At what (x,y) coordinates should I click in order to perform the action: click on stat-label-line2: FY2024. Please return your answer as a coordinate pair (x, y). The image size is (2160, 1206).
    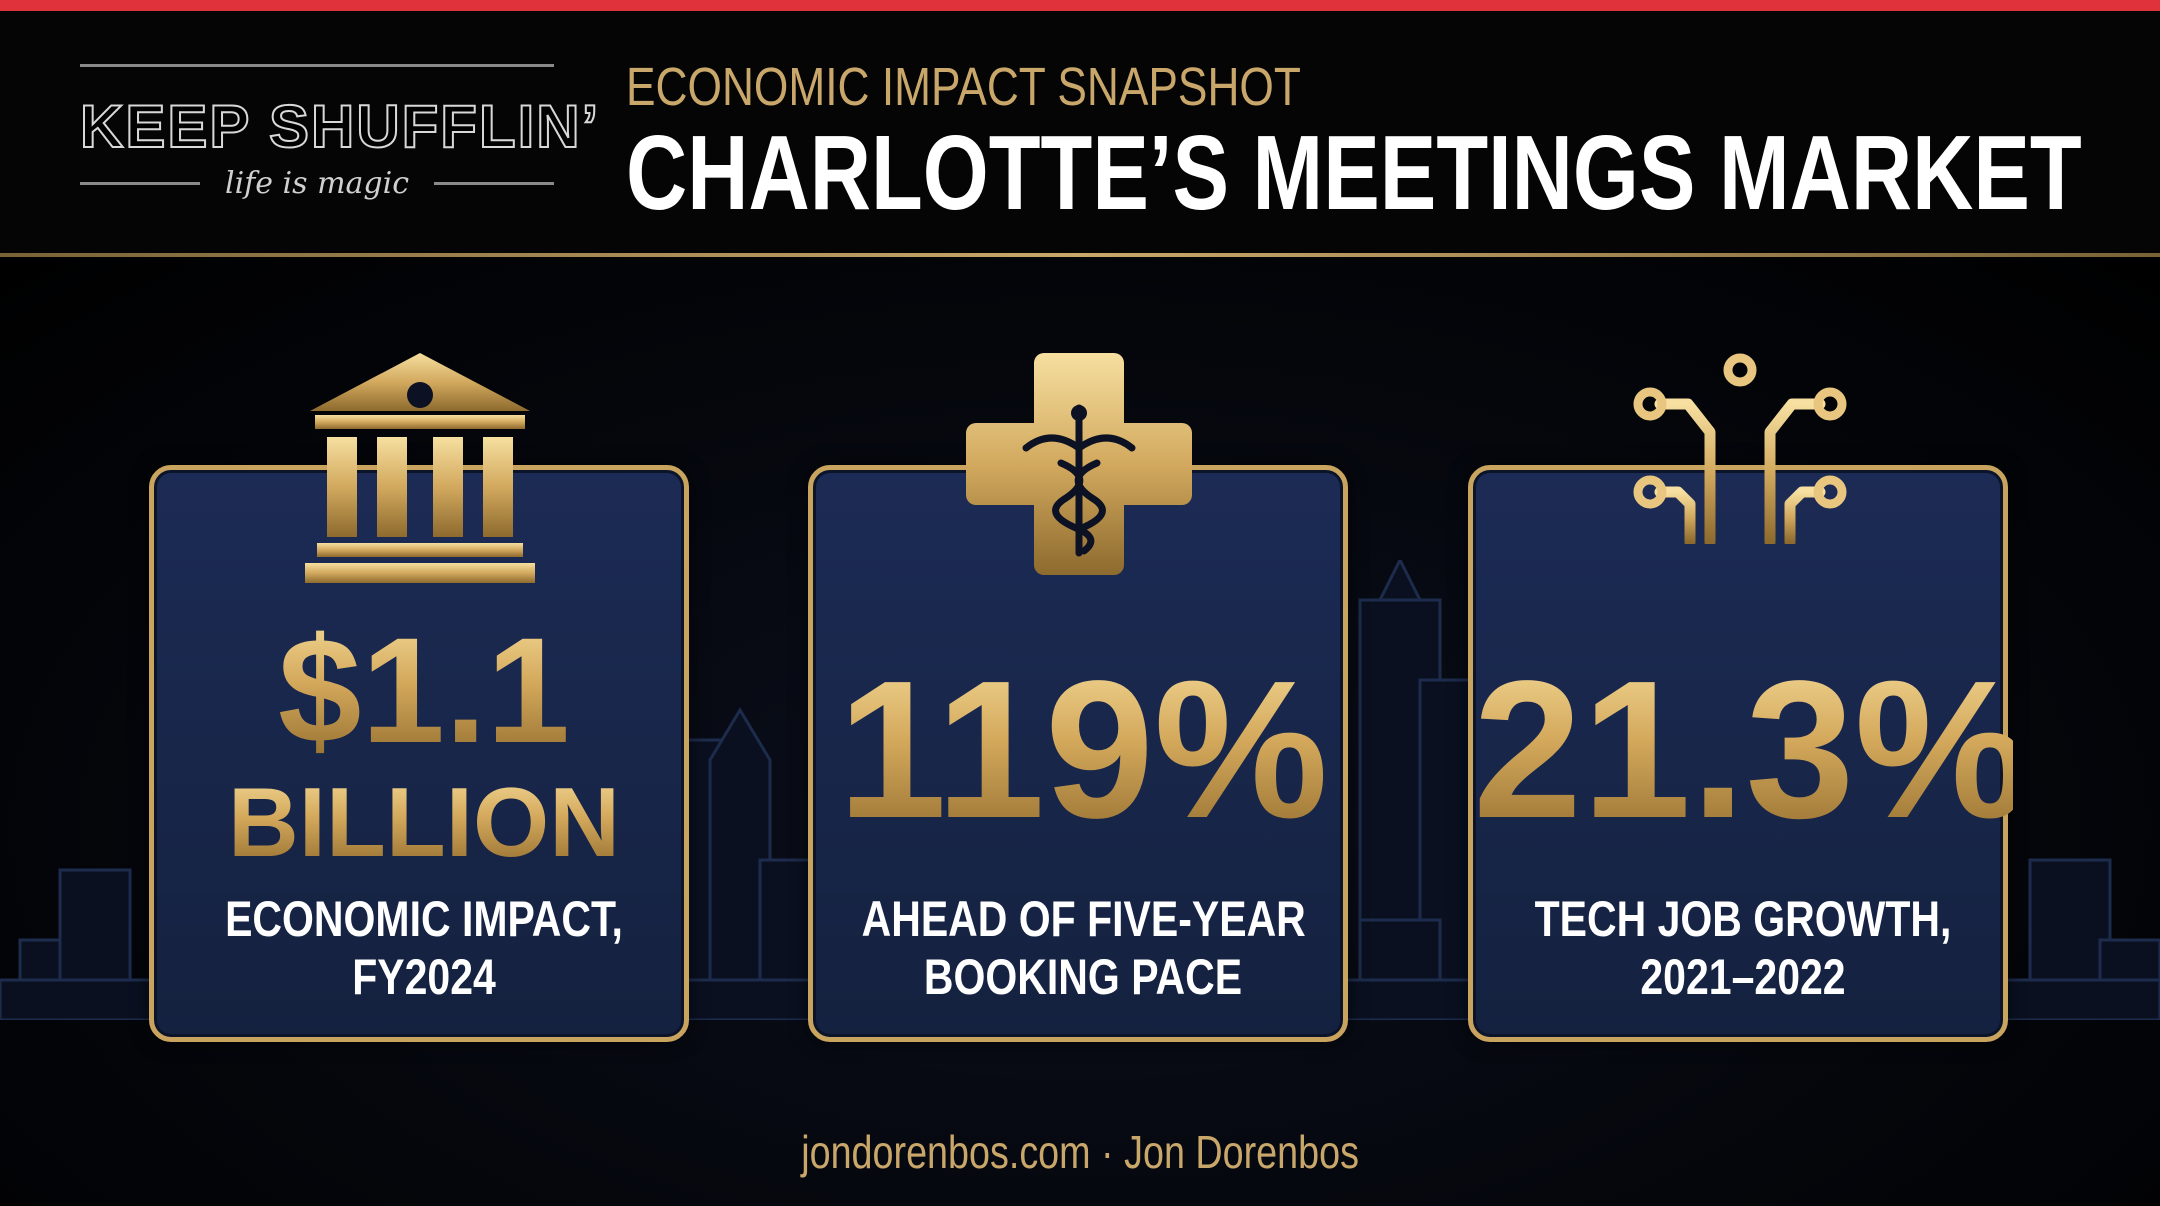
    Looking at the image, I should click on (424, 977).